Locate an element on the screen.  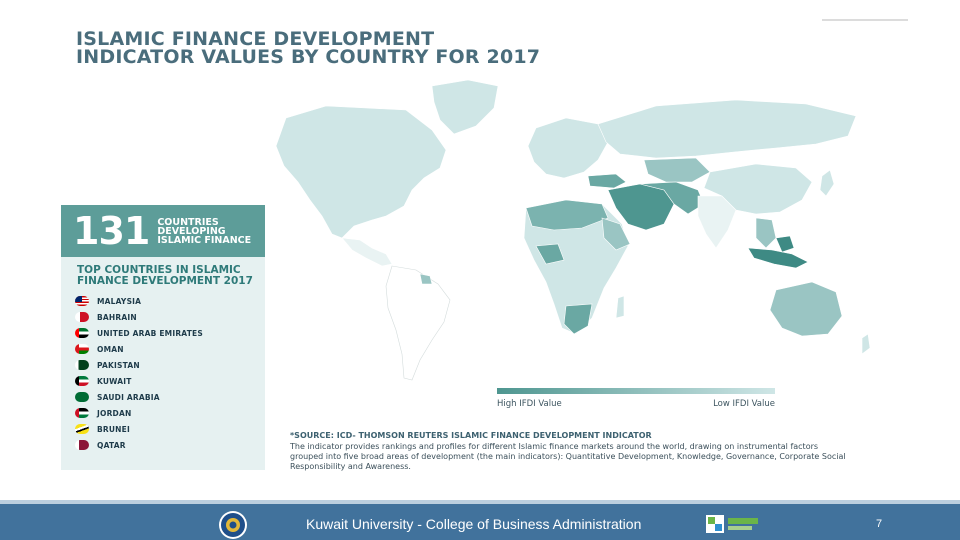
country-count: 131 is located at coordinates (111, 231).